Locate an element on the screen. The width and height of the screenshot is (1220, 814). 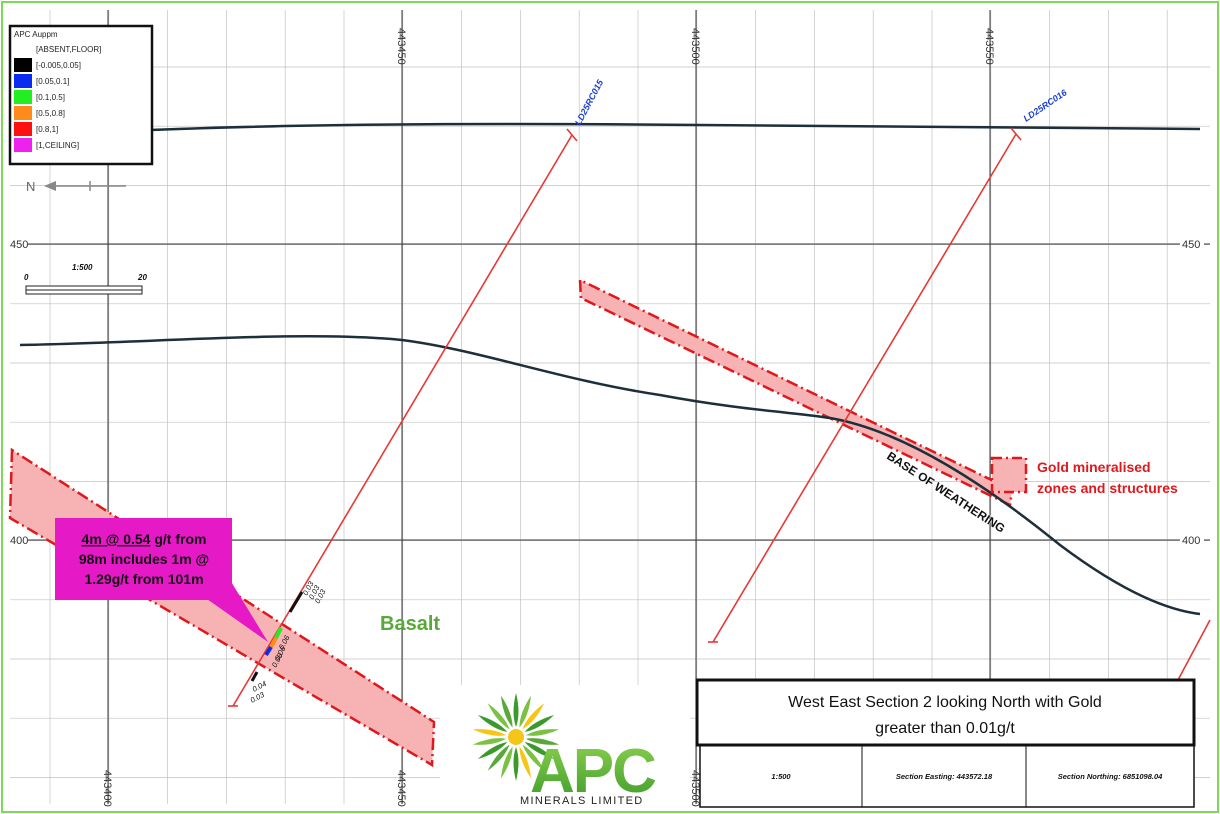
scale-bar: 1:500 0 20 is located at coordinates (85, 279).